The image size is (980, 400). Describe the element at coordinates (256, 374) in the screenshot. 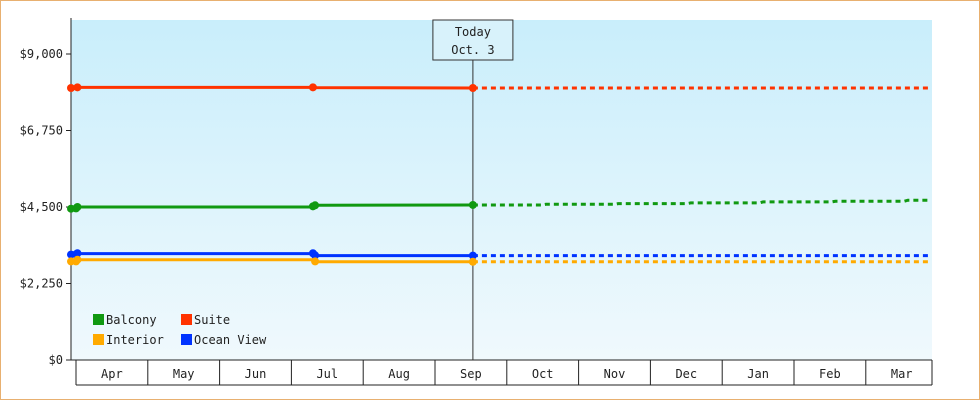

I see `x-tick-label: Jun` at that location.